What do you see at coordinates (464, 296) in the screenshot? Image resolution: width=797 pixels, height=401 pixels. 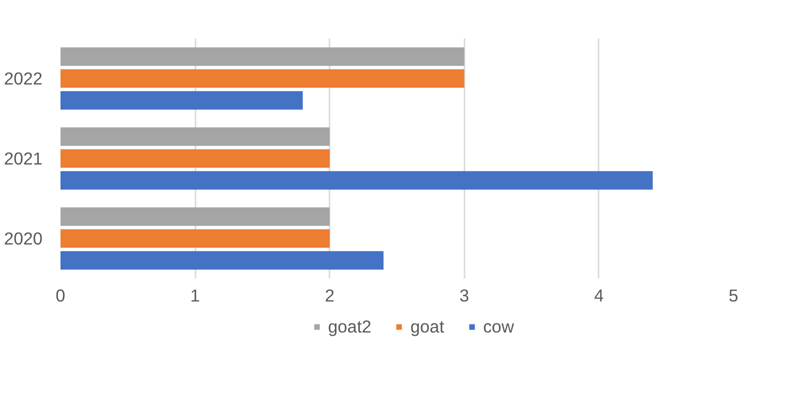 I see `x-tick-label: 3` at bounding box center [464, 296].